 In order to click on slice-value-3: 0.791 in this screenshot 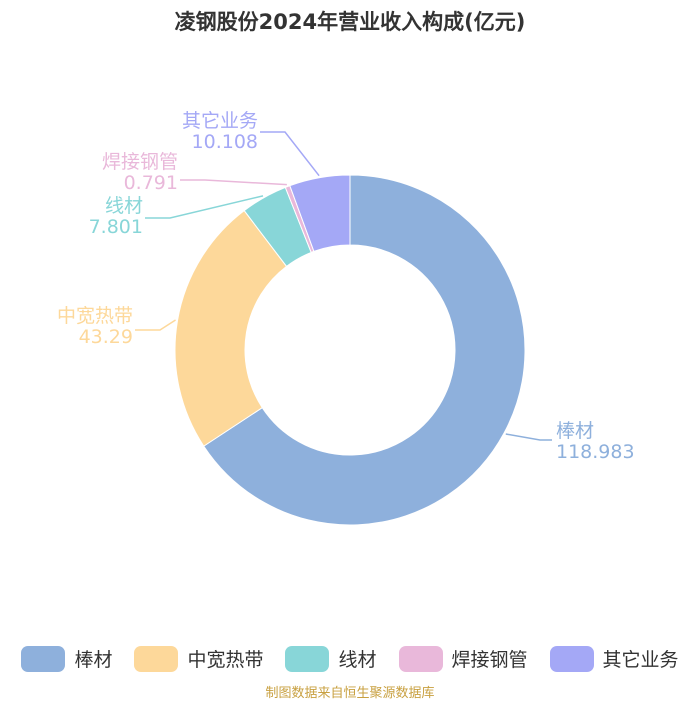, I will do `click(151, 183)`.